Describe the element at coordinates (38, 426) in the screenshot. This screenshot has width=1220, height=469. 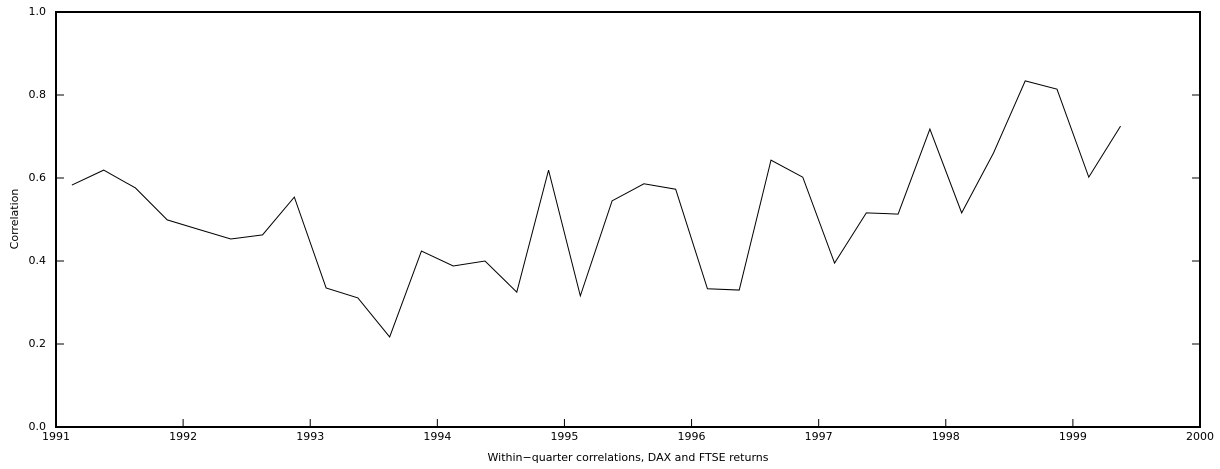
I see `y-tick-label: 0.0` at that location.